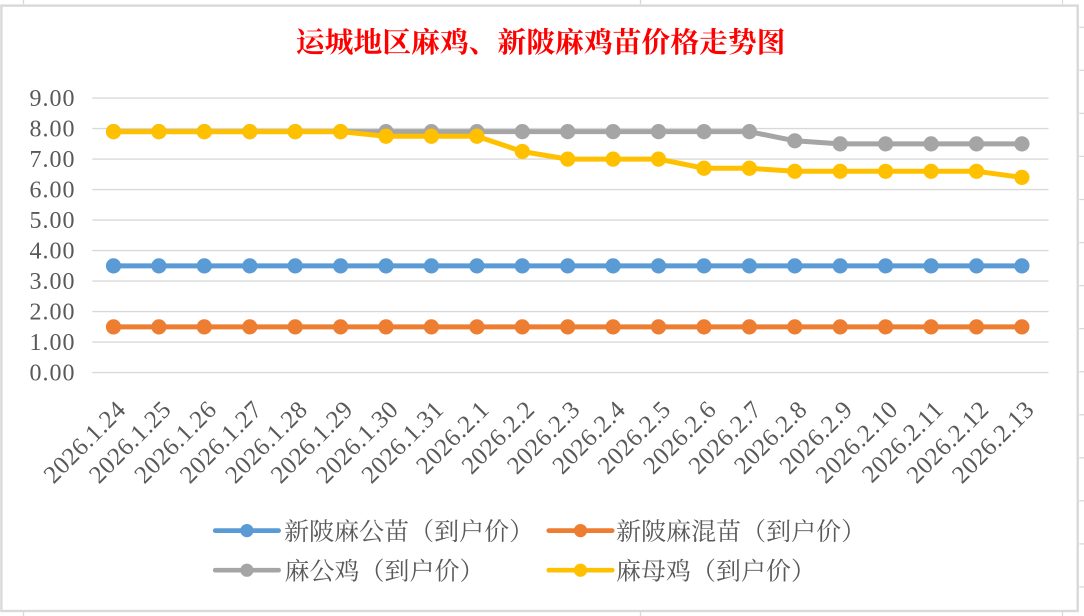 The width and height of the screenshot is (1084, 616). What do you see at coordinates (53, 221) in the screenshot?
I see `svg-text: 5.00` at bounding box center [53, 221].